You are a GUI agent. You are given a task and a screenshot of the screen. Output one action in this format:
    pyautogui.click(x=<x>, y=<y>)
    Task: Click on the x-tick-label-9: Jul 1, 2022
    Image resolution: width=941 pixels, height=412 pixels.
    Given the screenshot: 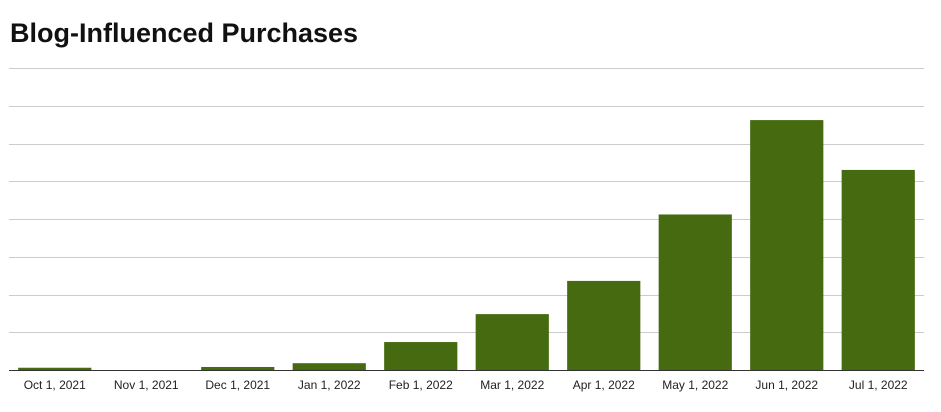 What is the action you would take?
    pyautogui.click(x=878, y=385)
    